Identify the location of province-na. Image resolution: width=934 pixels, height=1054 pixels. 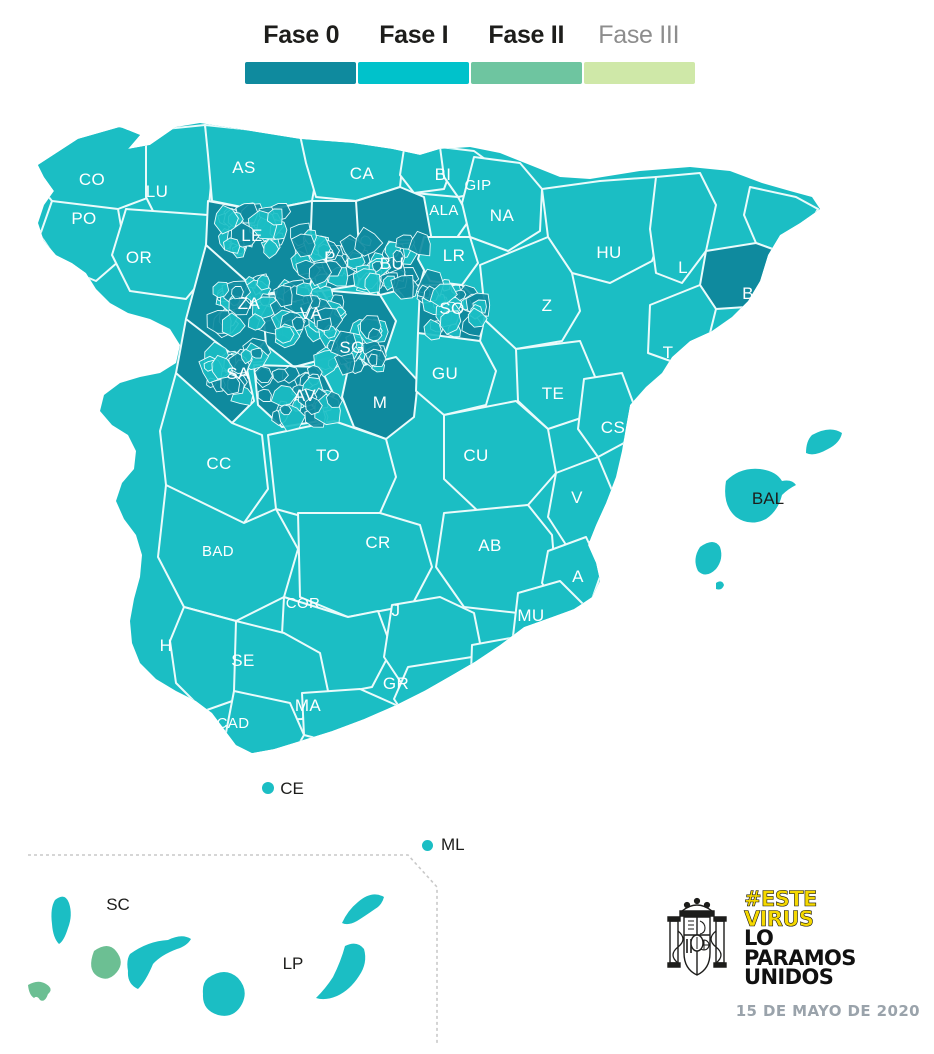
(502, 204).